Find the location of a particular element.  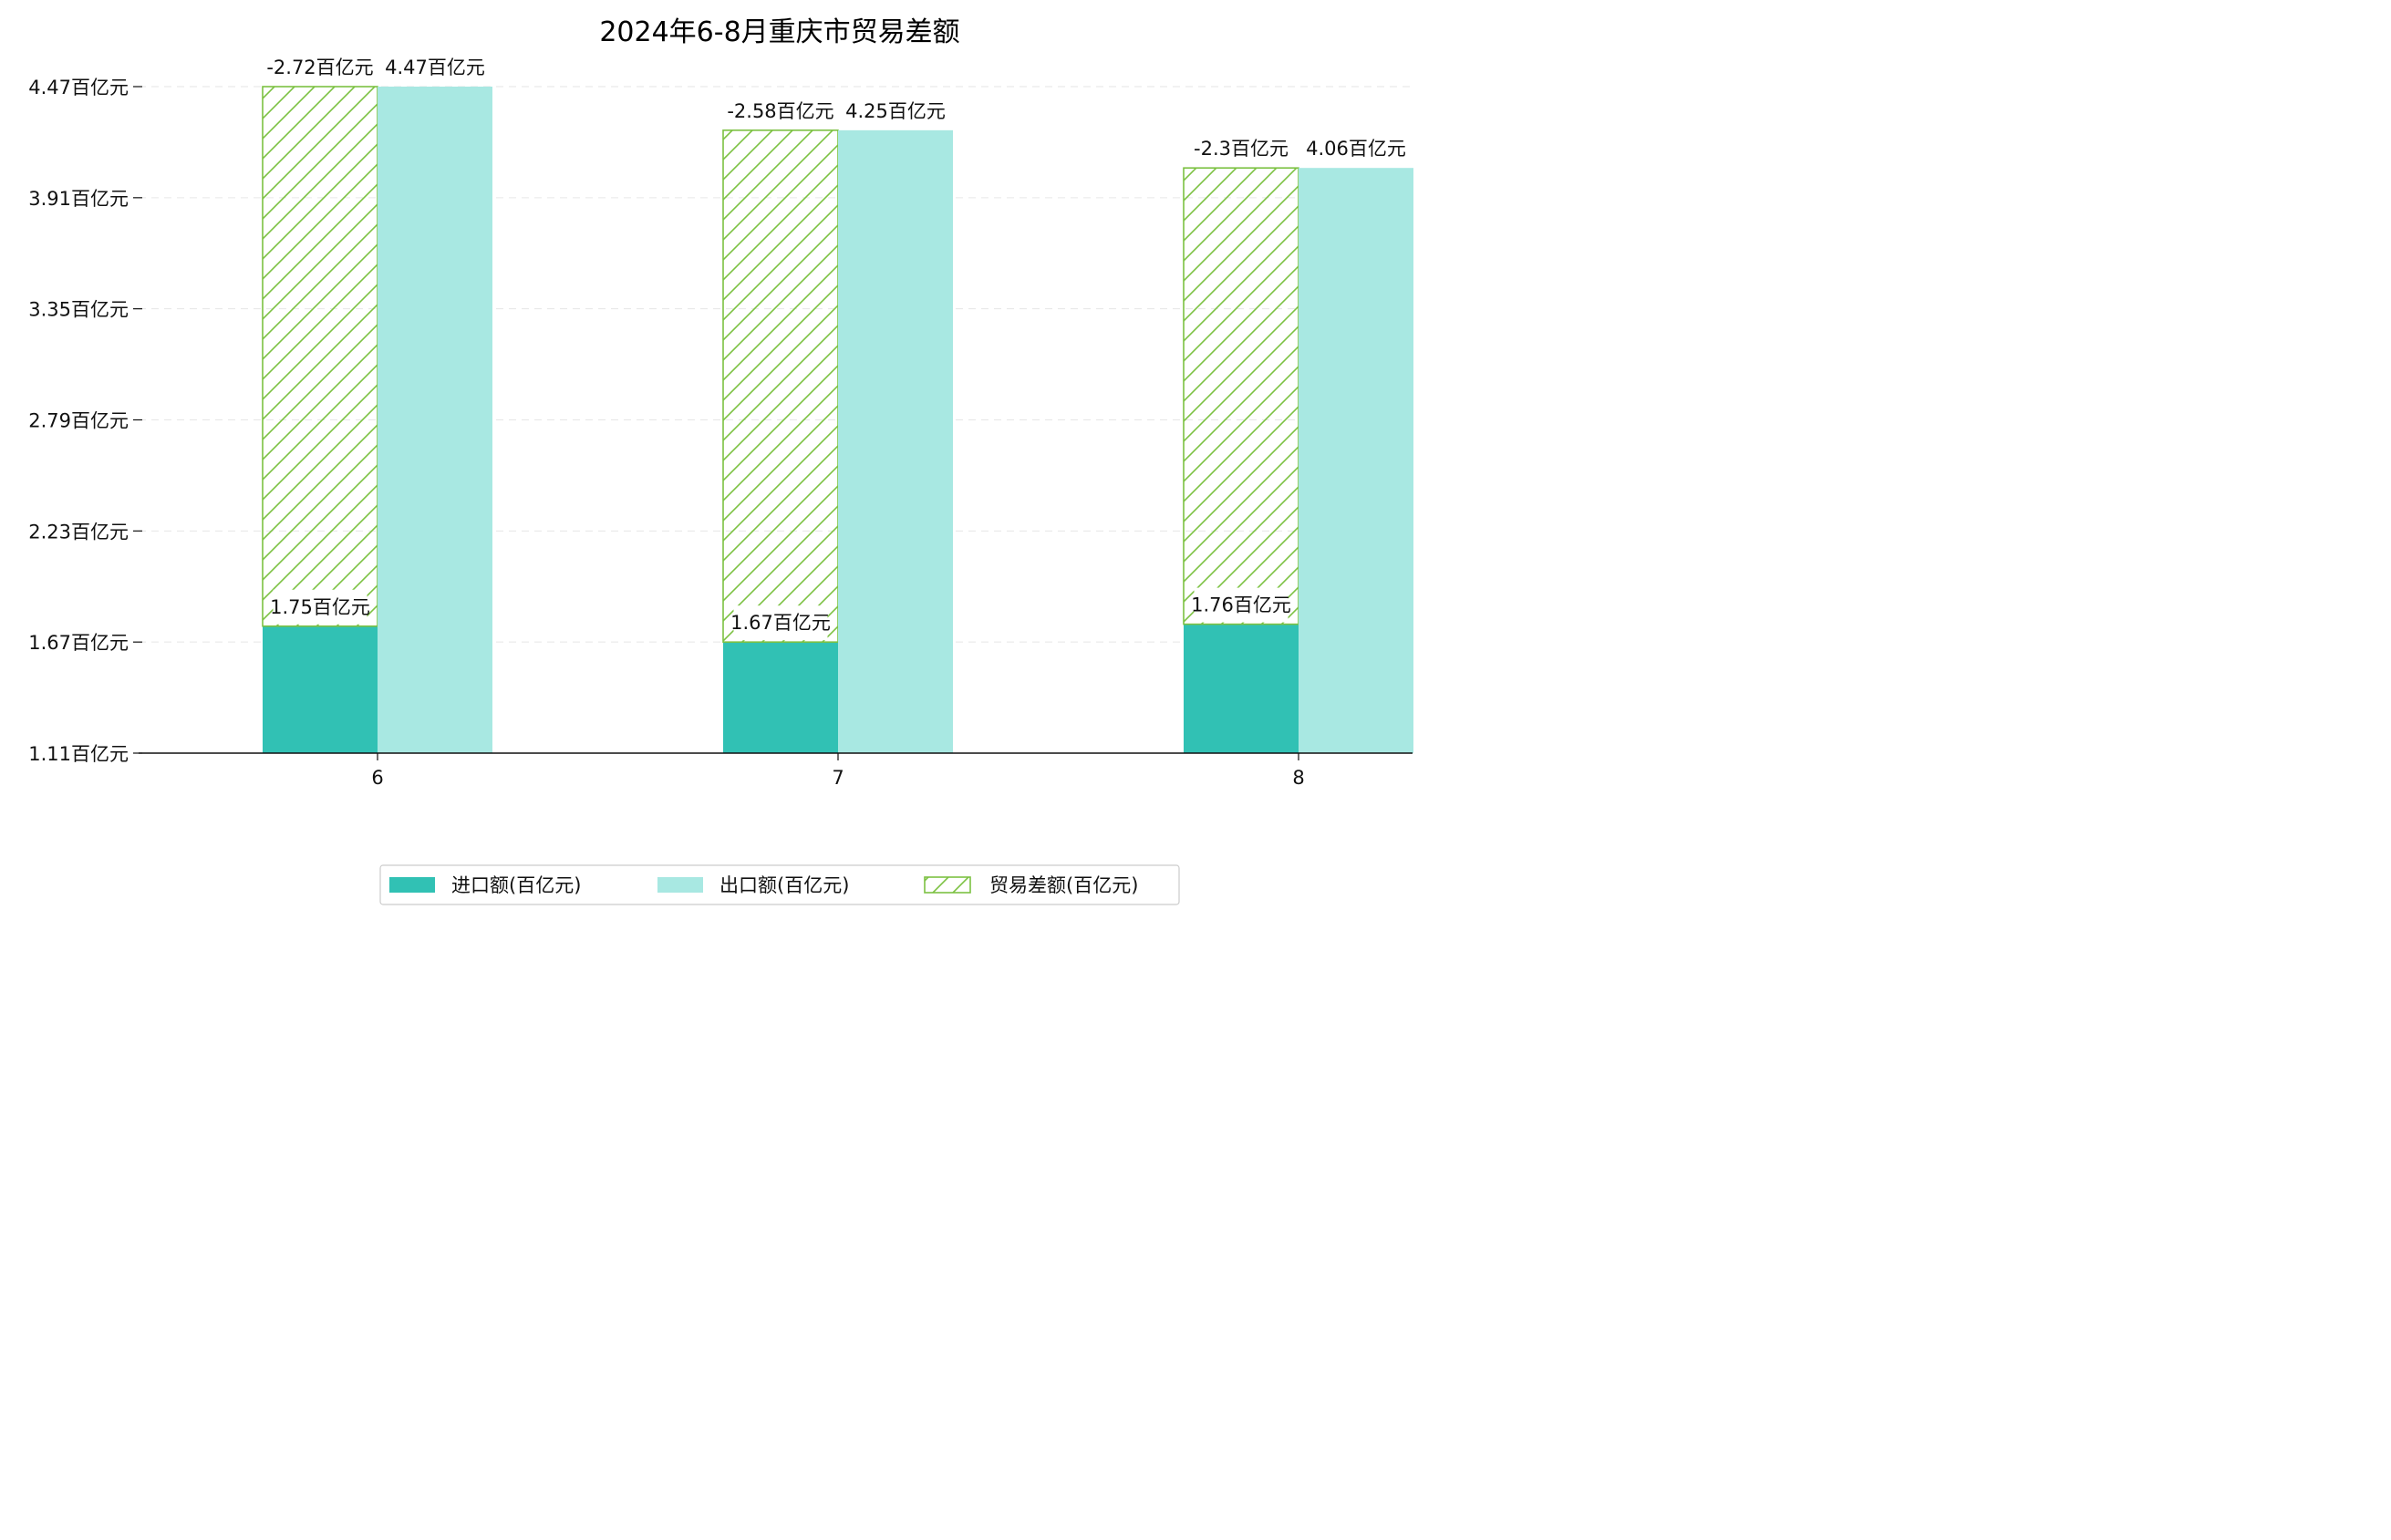

y-tick-label: 1.11百亿元 is located at coordinates (79, 754).